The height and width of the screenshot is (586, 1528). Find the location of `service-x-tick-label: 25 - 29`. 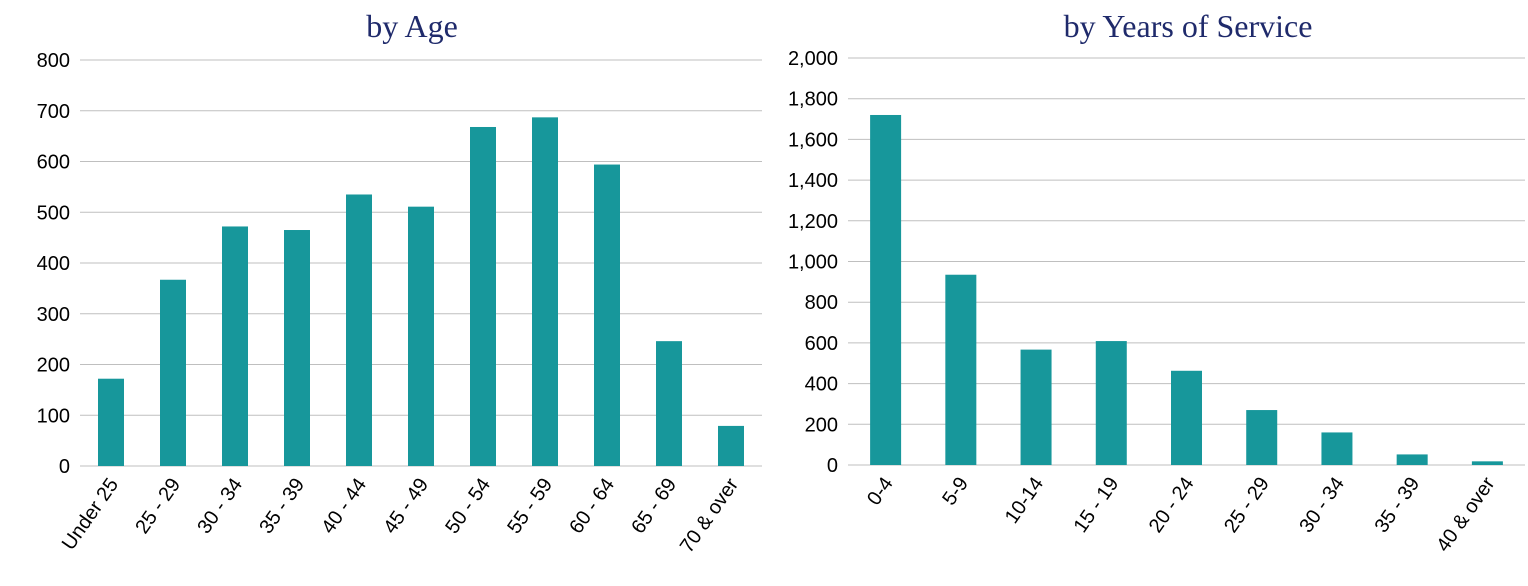

service-x-tick-label: 25 - 29 is located at coordinates (1247, 505).